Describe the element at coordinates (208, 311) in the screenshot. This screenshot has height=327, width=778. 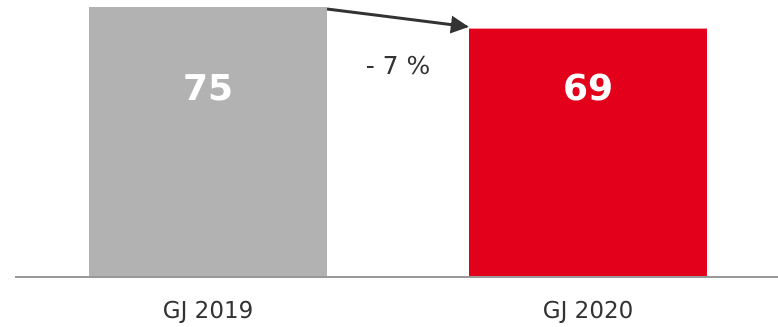
I see `x-tick-label-gj-2019: GJ 2019` at that location.